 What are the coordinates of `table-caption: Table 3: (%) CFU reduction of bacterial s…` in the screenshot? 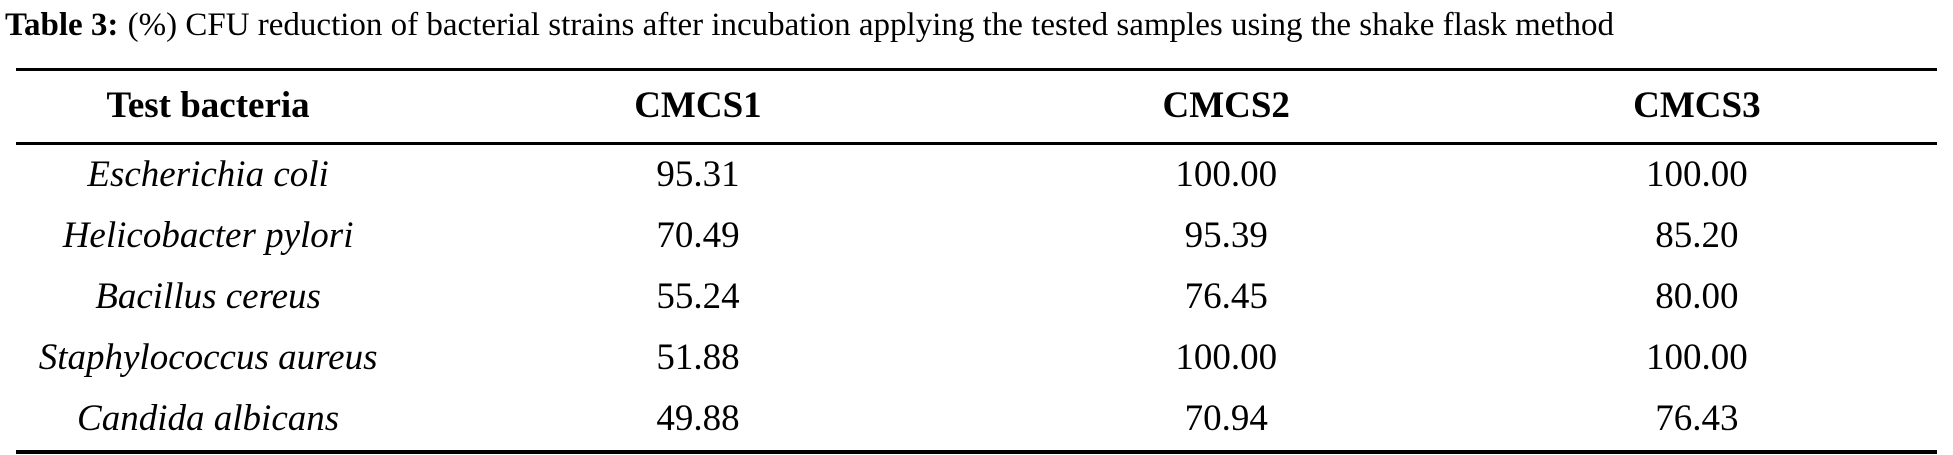 It's located at (976, 23).